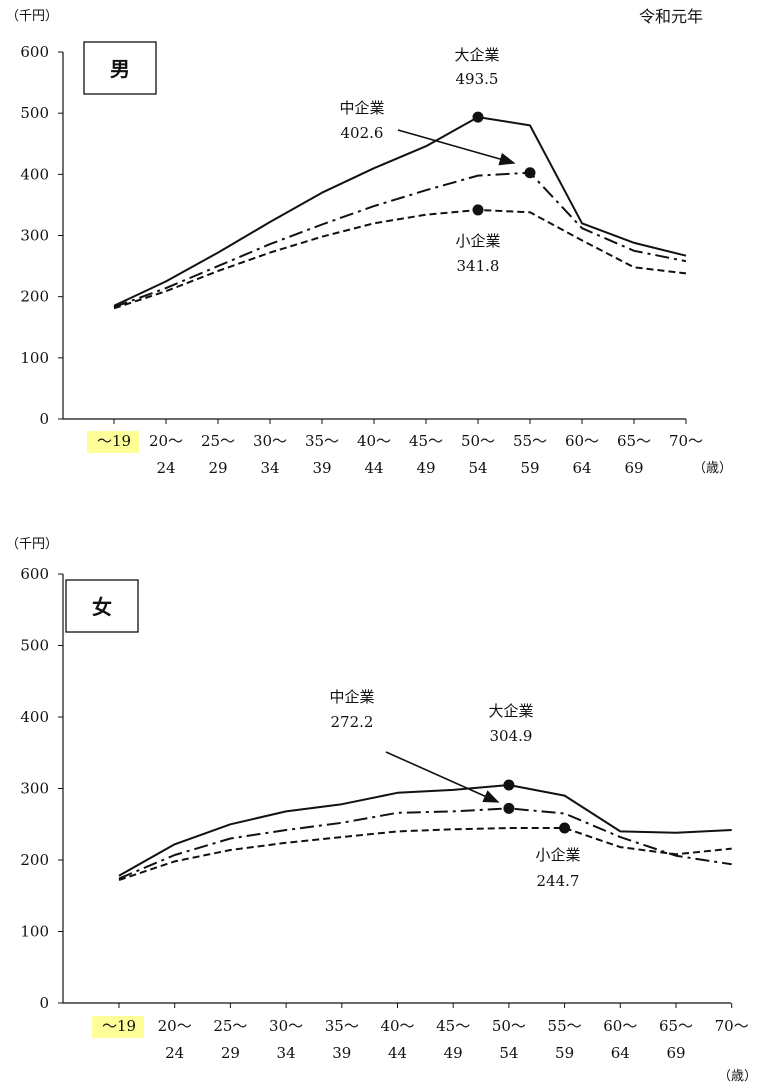  I want to click on male-x-tick-label: ～19, so click(114, 441).